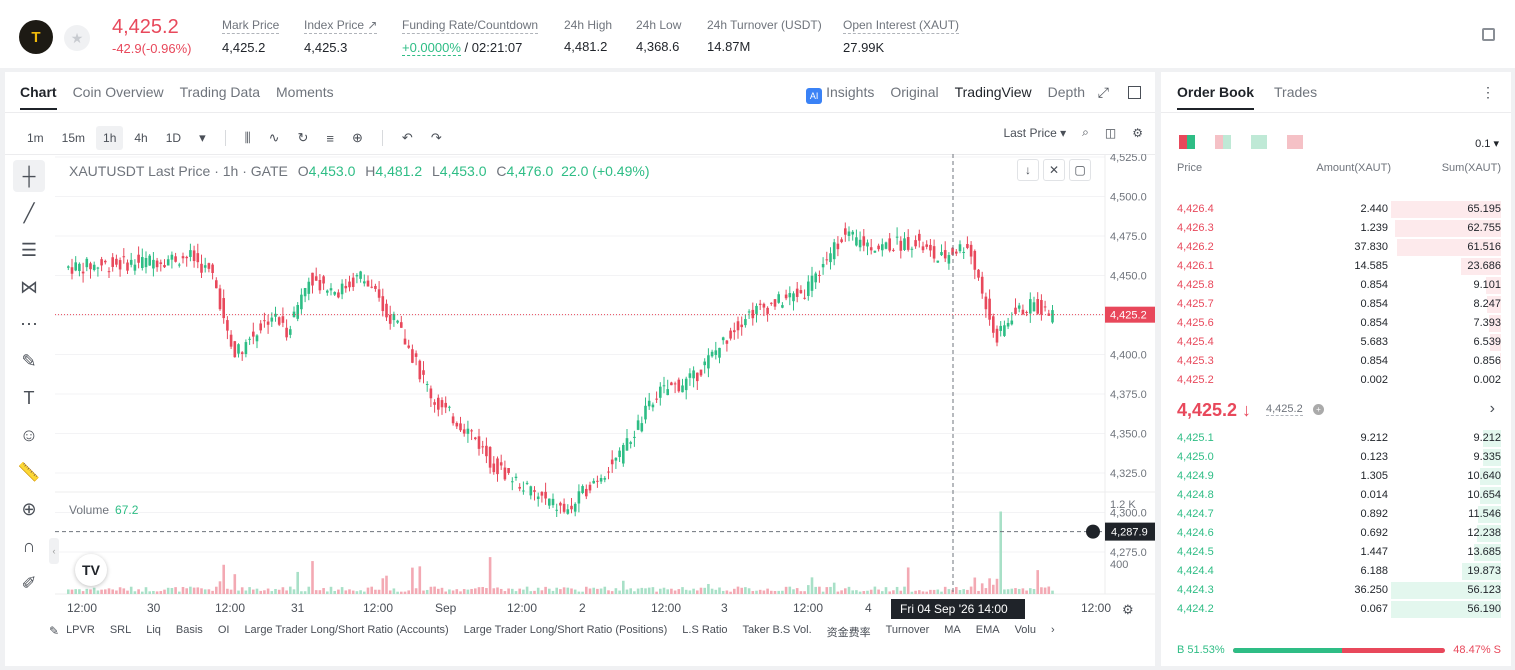 The height and width of the screenshot is (670, 1515). Describe the element at coordinates (1259, 142) in the screenshot. I see `layout-bids-icon` at that location.